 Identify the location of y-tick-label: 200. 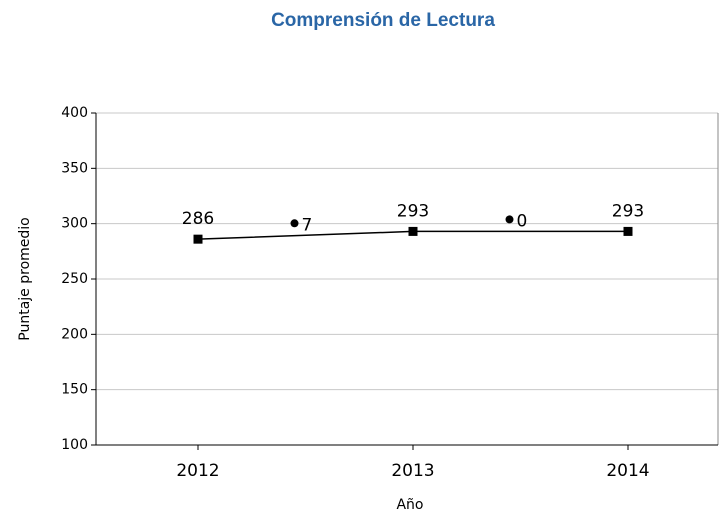
(74, 334).